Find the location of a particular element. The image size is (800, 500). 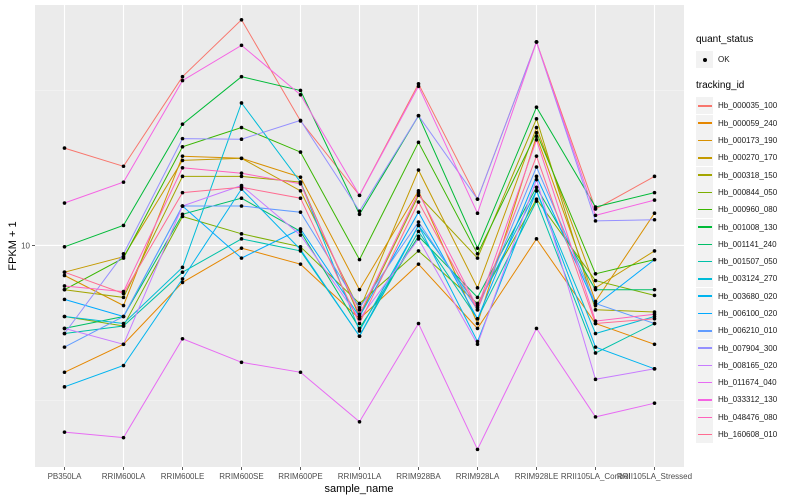

y-tick-label: 10 is located at coordinates (25, 245).